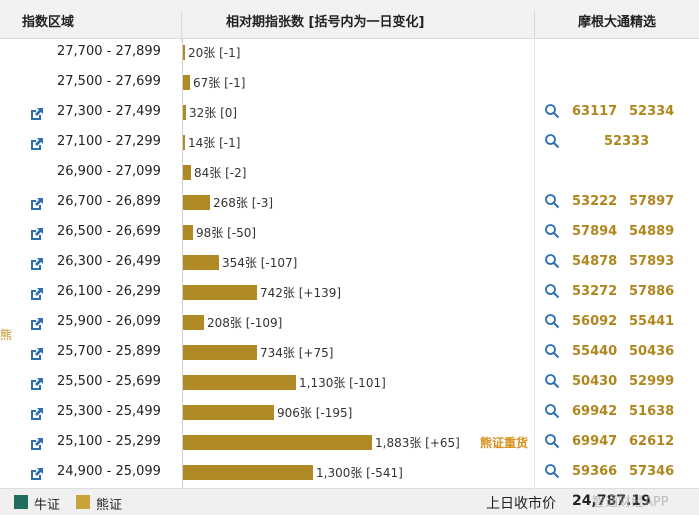 The image size is (699, 515). What do you see at coordinates (652, 111) in the screenshot?
I see `warrant-code-link: 52334` at bounding box center [652, 111].